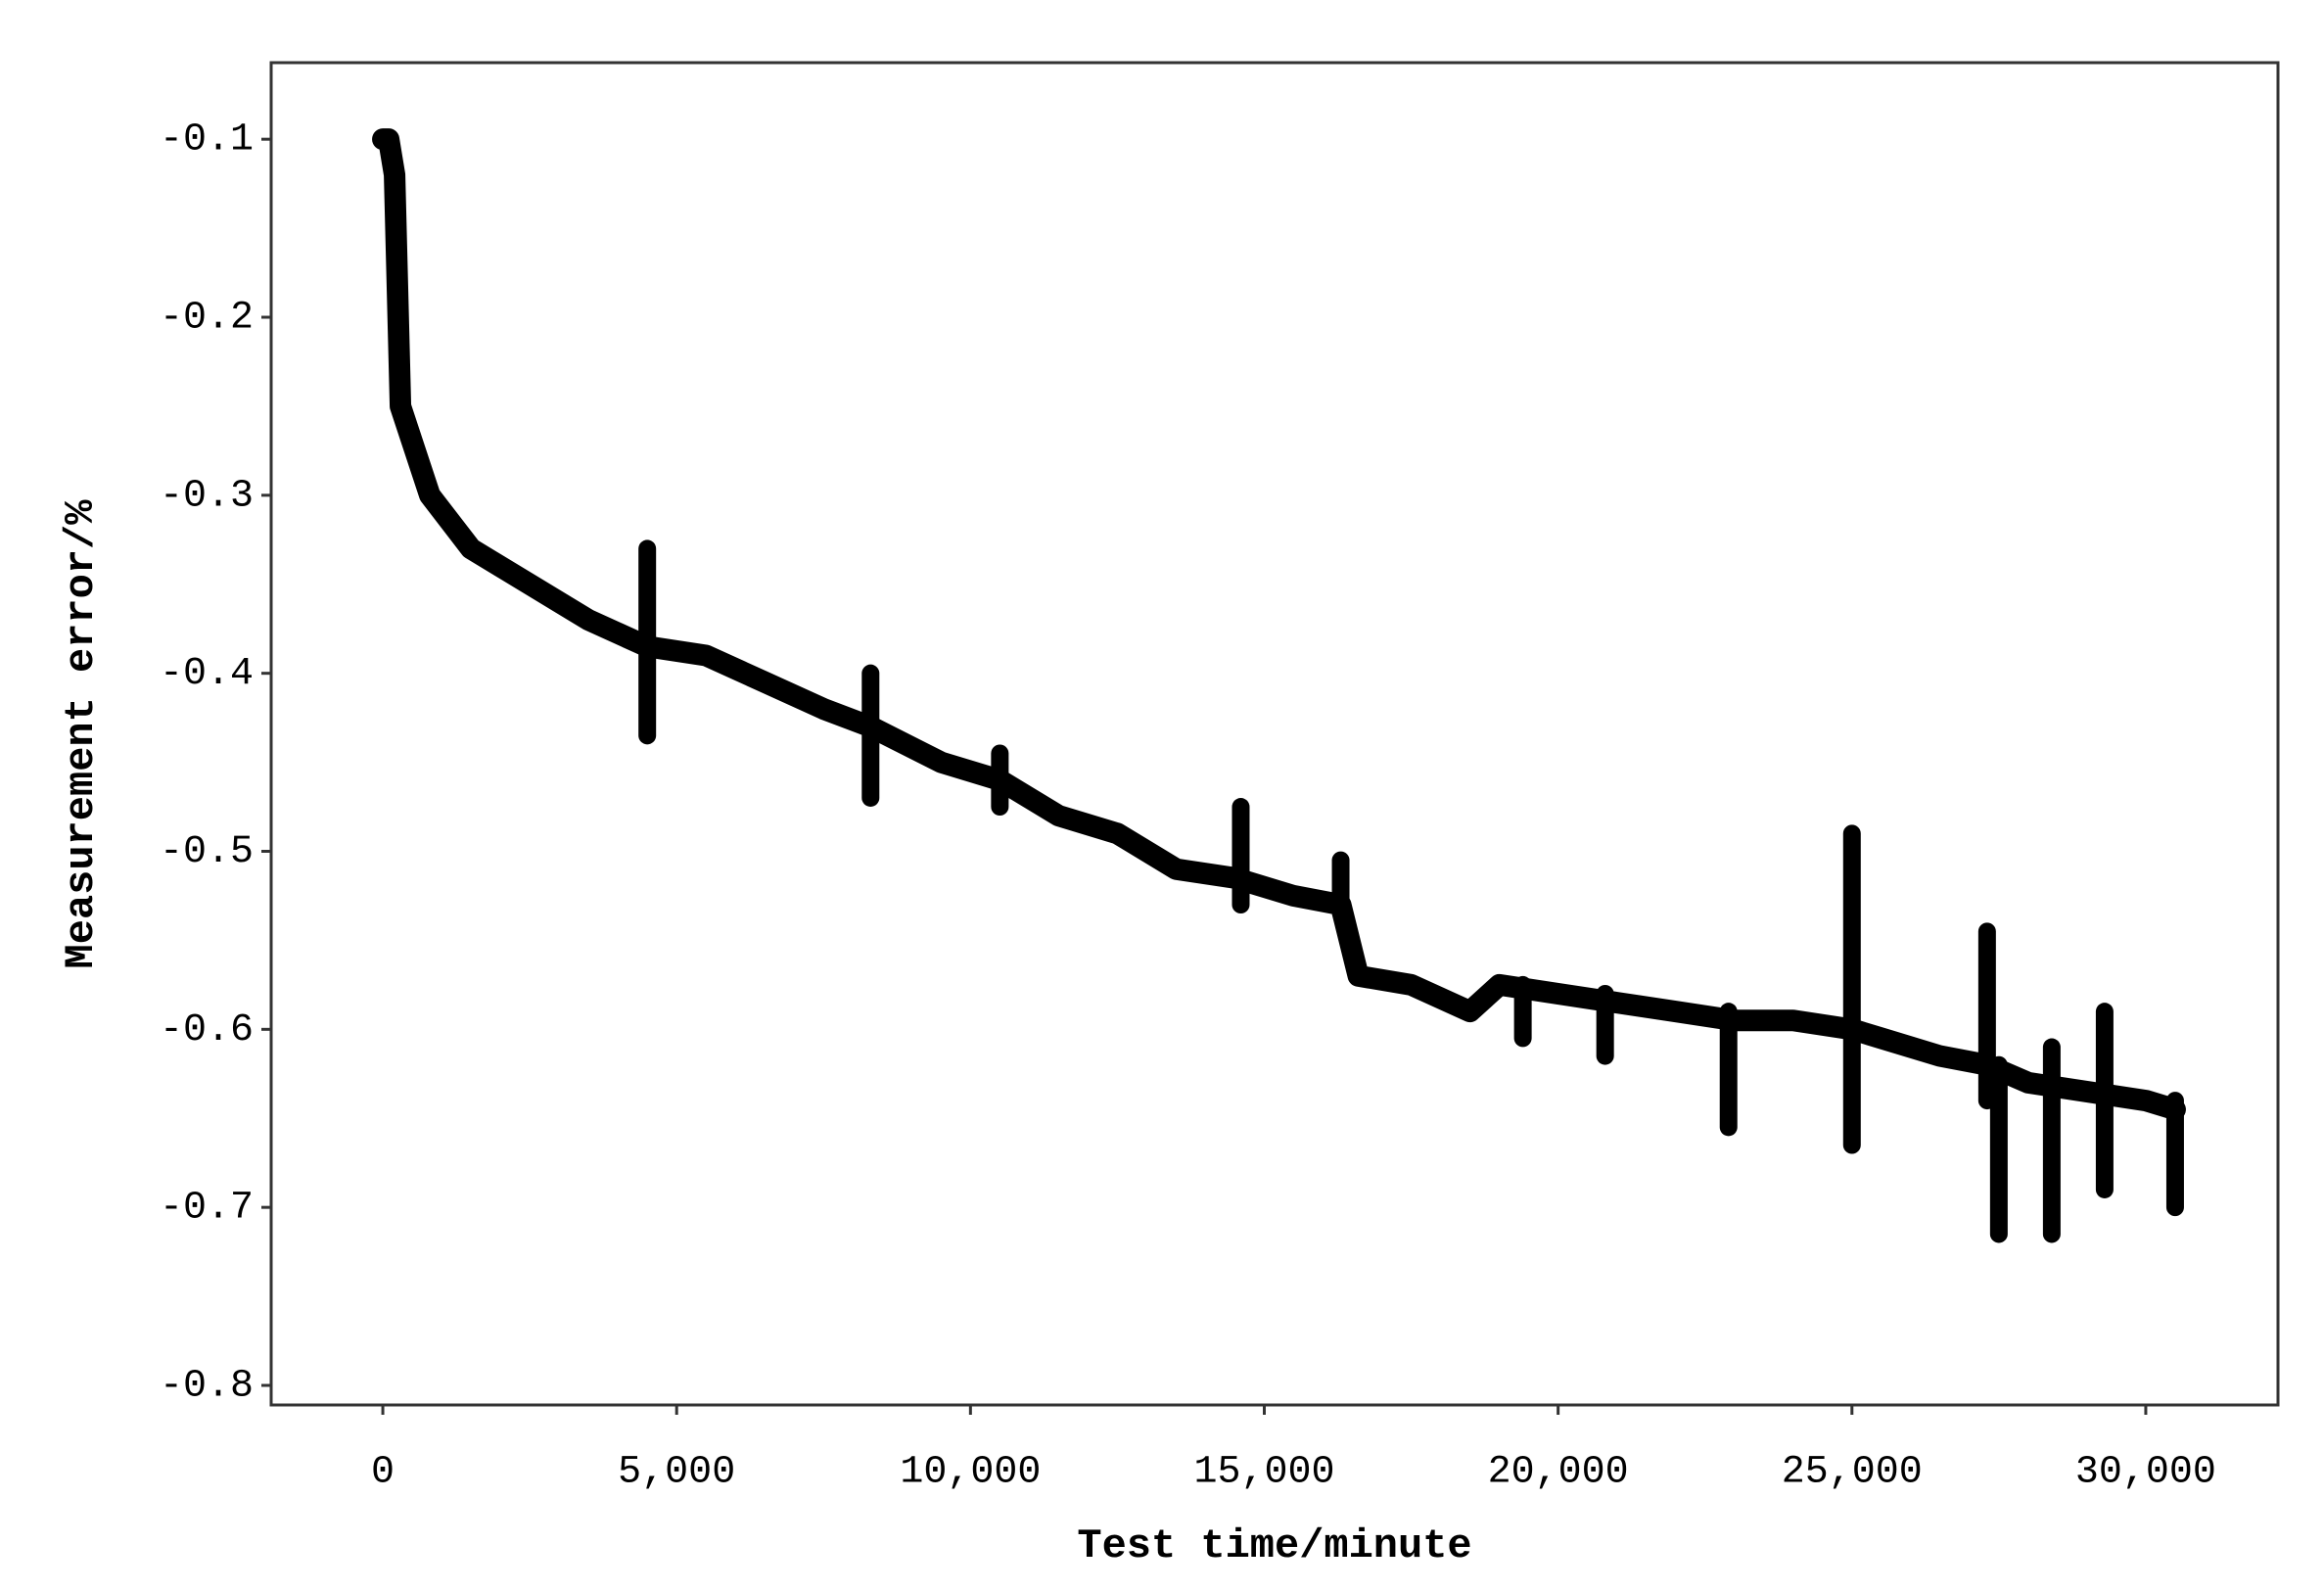 The image size is (2324, 1591). Describe the element at coordinates (207, 674) in the screenshot. I see `y-tick-label: -0.4` at that location.